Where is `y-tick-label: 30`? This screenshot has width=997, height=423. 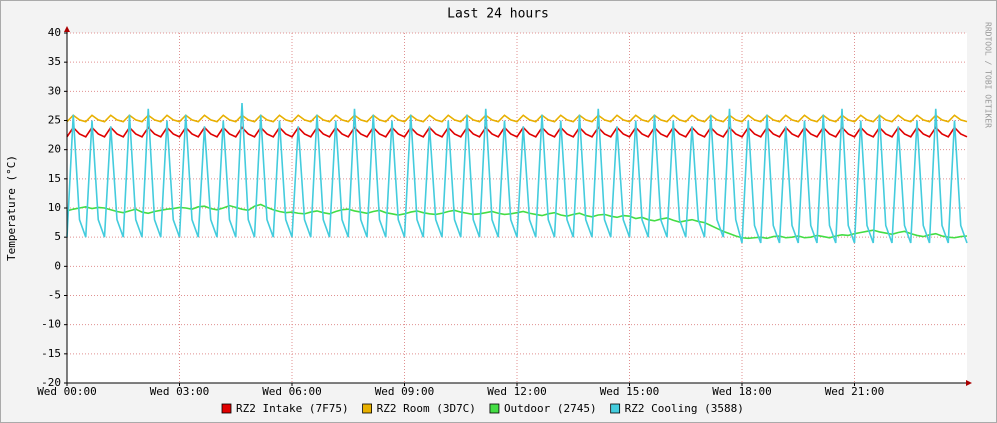
y-tick-label: 30 is located at coordinates (54, 90).